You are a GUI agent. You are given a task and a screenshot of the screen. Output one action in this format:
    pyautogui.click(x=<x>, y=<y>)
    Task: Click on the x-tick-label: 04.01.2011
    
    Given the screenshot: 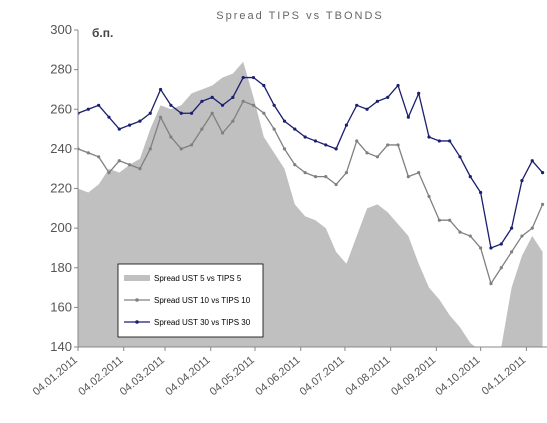 What is the action you would take?
    pyautogui.click(x=55, y=376)
    